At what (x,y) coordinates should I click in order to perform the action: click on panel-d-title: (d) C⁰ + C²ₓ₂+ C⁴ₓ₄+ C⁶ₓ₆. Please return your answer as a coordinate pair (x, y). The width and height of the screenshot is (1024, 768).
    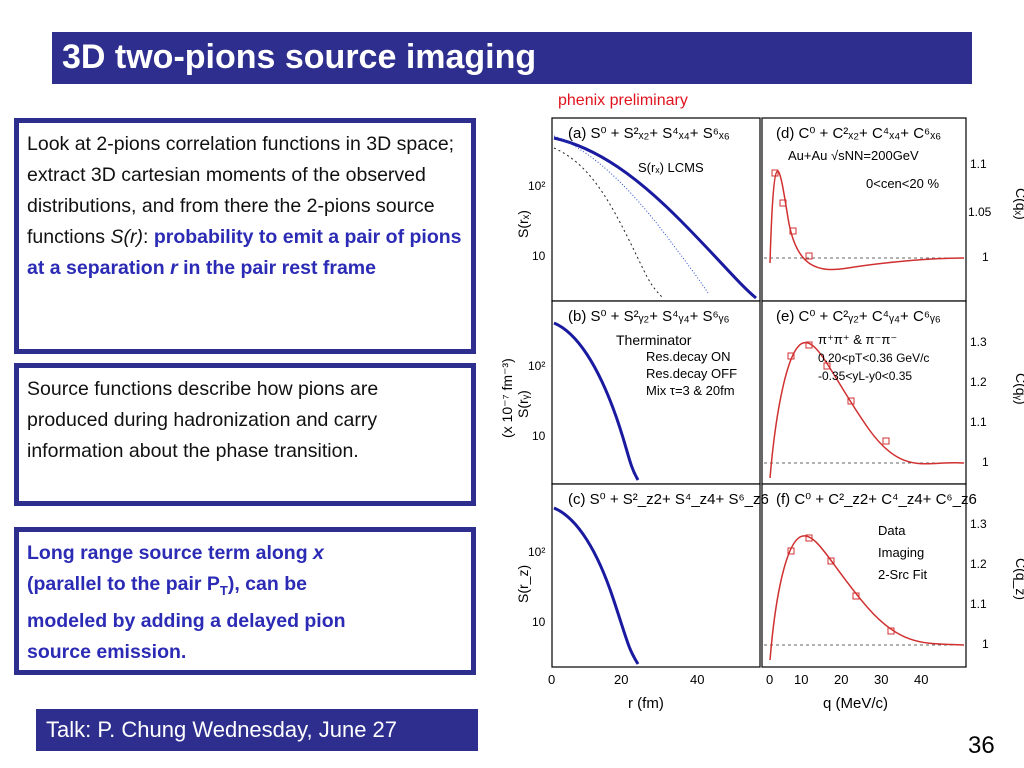
    Looking at the image, I should click on (858, 133).